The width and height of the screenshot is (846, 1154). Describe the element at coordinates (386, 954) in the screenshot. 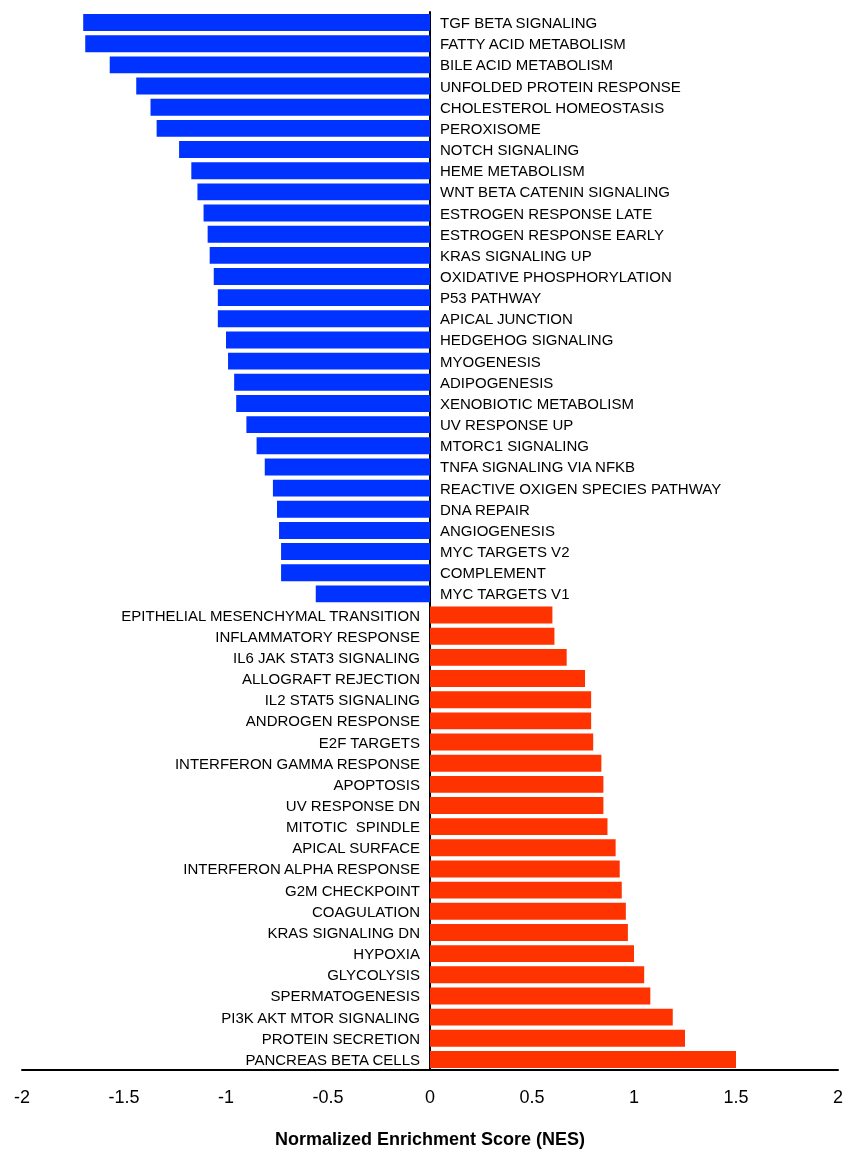

I see `y-tick-label: HYPOXIA` at that location.